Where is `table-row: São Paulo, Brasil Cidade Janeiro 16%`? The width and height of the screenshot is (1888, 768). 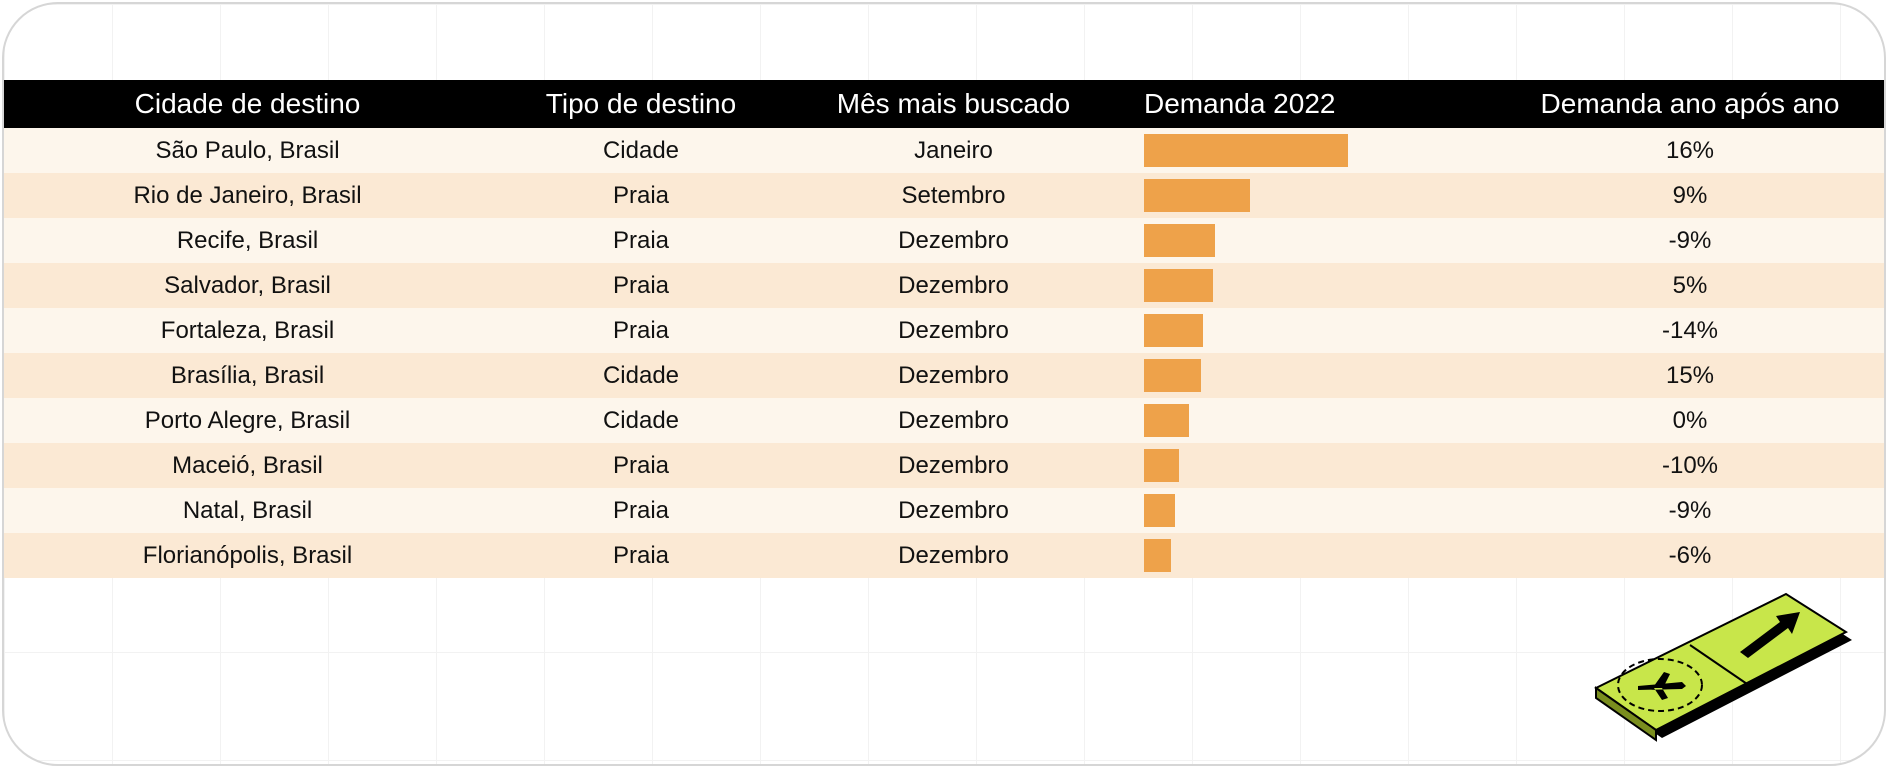
table-row: São Paulo, Brasil Cidade Janeiro 16% is located at coordinates (944, 150).